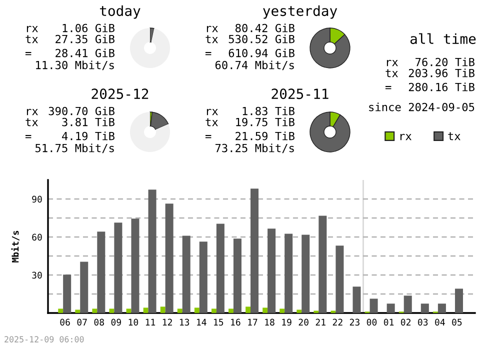 This screenshot has width=500, height=348. What do you see at coordinates (287, 322) in the screenshot?
I see `x-tick-label: 19` at bounding box center [287, 322].